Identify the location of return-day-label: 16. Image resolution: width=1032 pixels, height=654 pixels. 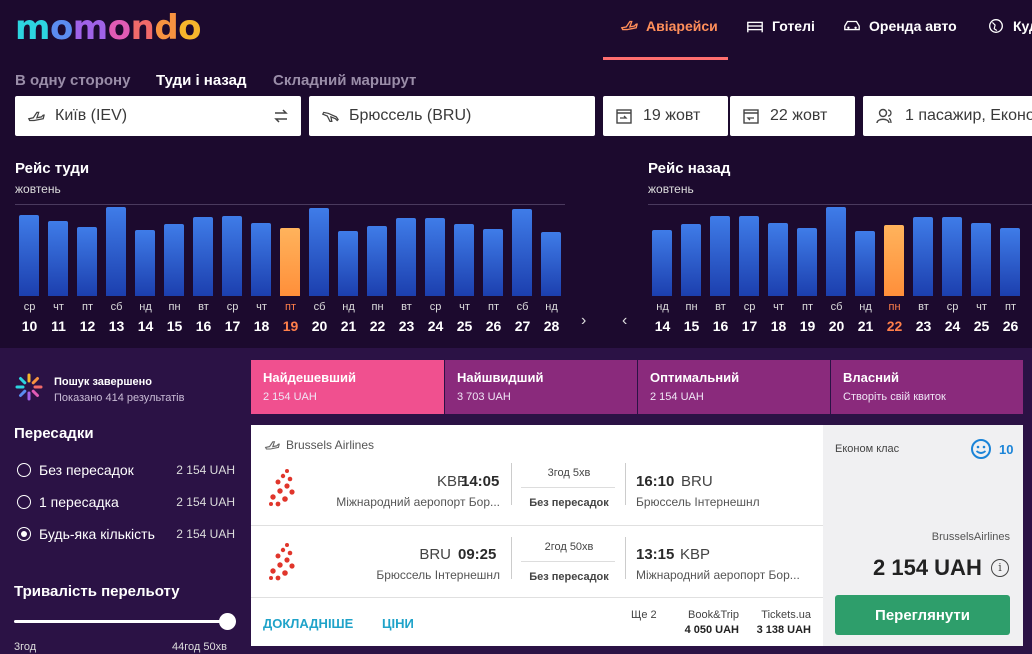
(720, 326).